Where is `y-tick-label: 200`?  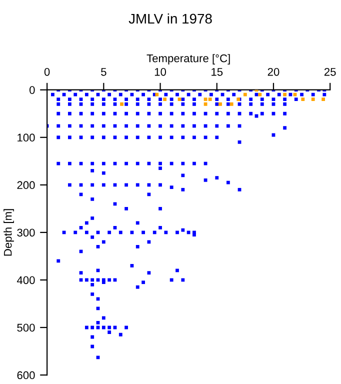
y-tick-label: 200 is located at coordinates (26, 185).